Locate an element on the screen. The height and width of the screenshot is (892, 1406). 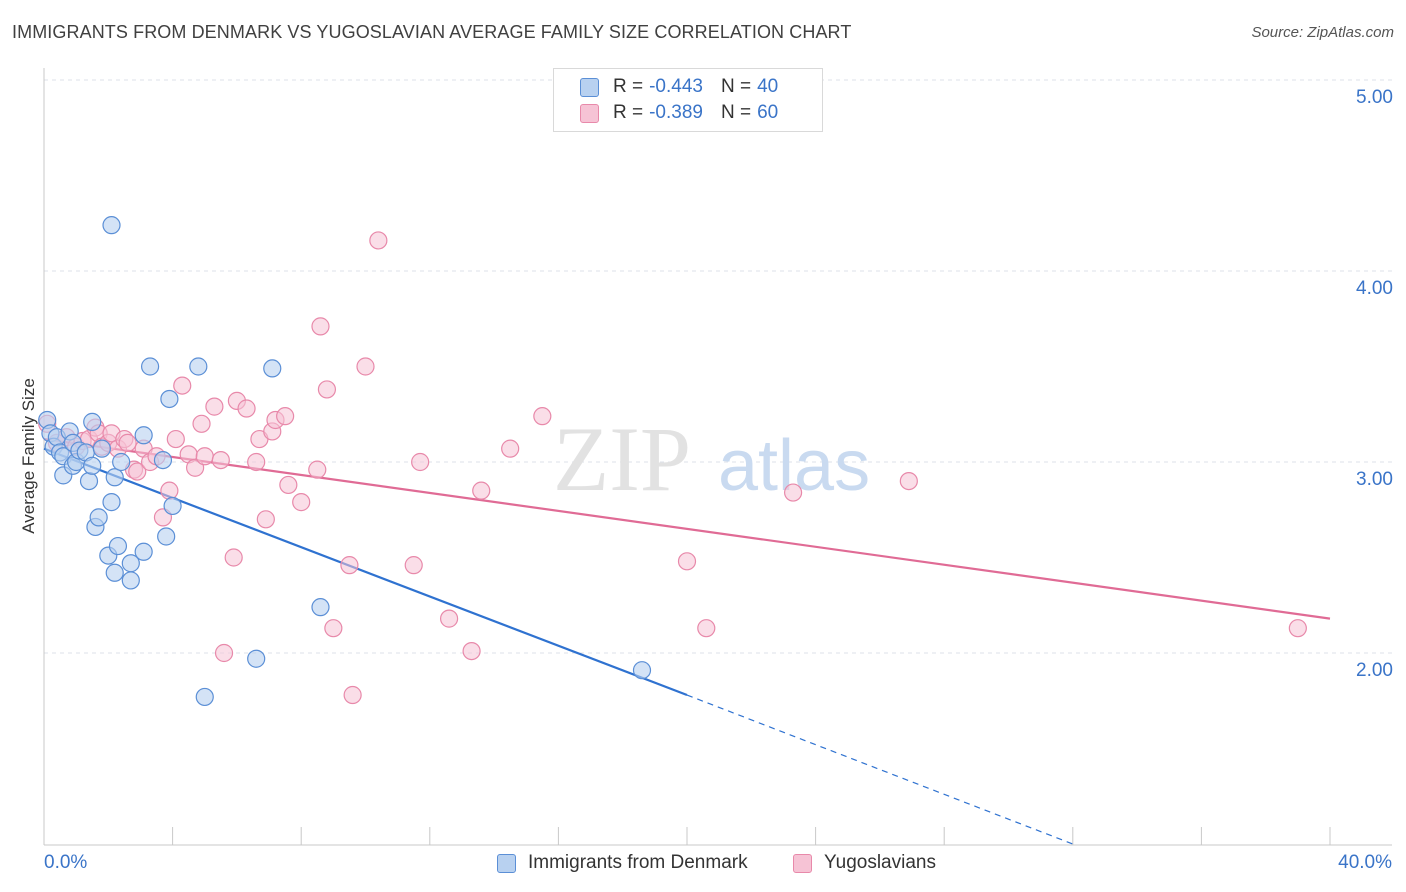
legend-row-denmark: R = -0.443 N = 40 is located at coordinates (679, 87).